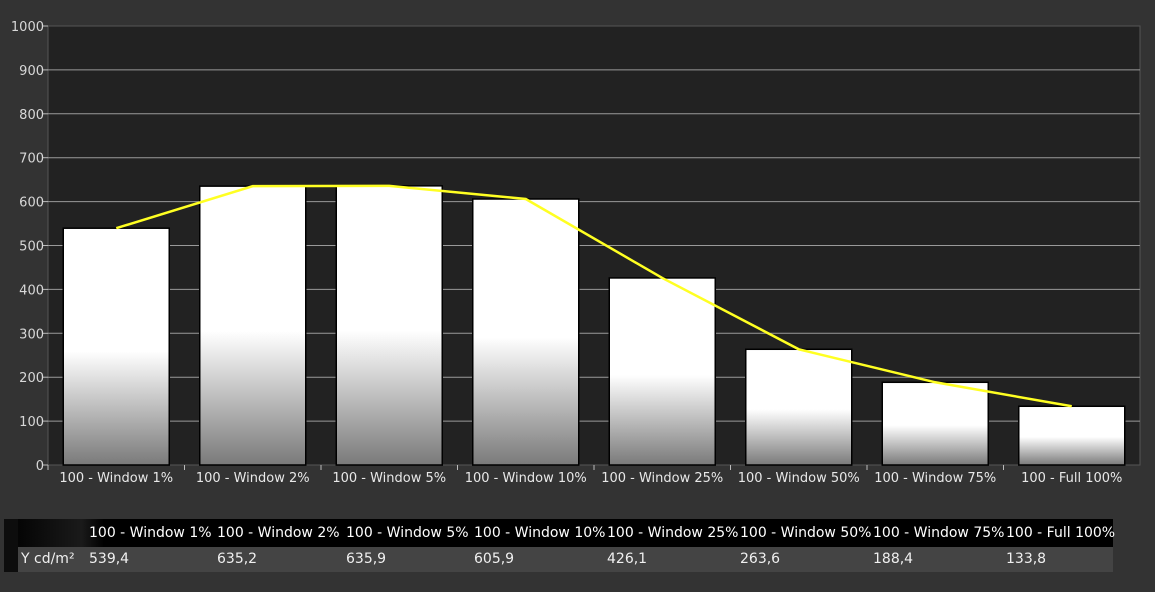 This screenshot has width=1155, height=592. Describe the element at coordinates (494, 559) in the screenshot. I see `table-cell: 605,9` at that location.